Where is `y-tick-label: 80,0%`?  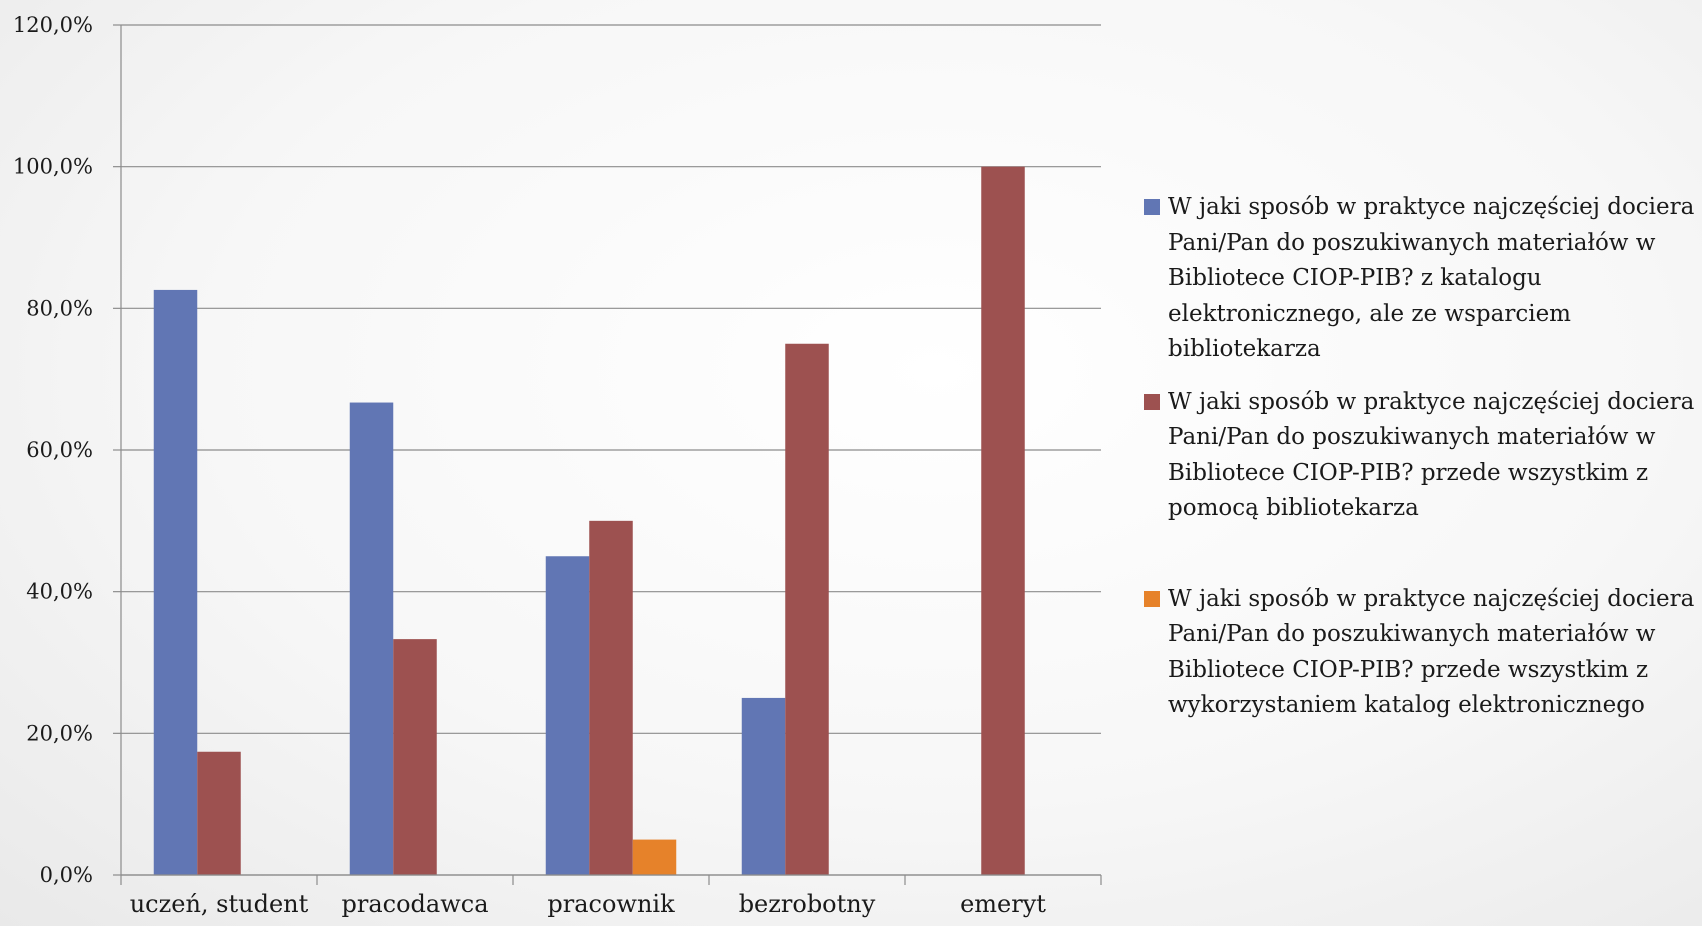
y-tick-label: 80,0% is located at coordinates (59, 308).